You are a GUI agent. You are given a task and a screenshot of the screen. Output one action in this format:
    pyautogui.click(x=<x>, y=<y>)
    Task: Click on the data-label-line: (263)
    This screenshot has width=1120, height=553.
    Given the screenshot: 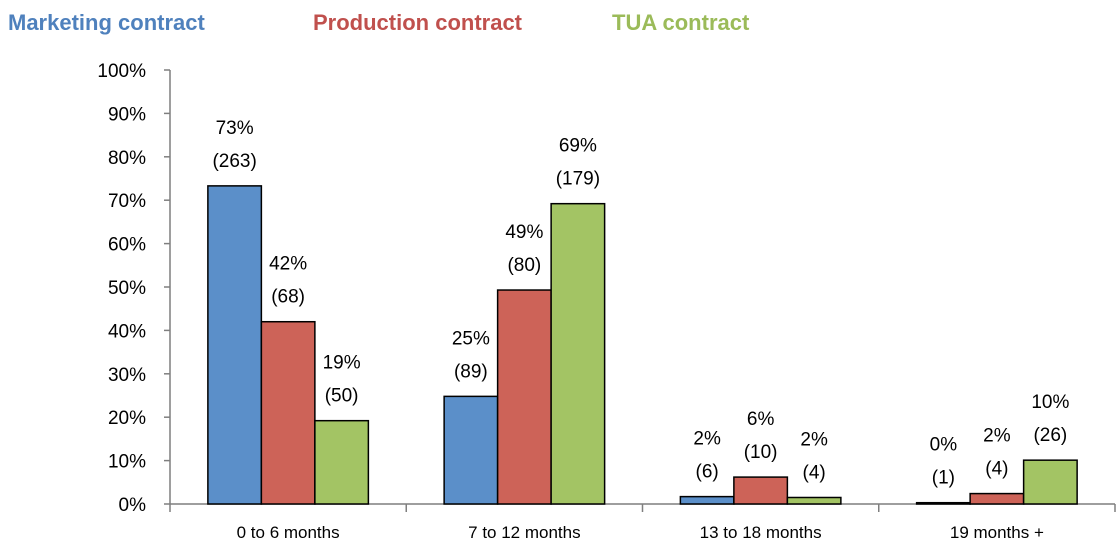 What is the action you would take?
    pyautogui.click(x=234, y=161)
    